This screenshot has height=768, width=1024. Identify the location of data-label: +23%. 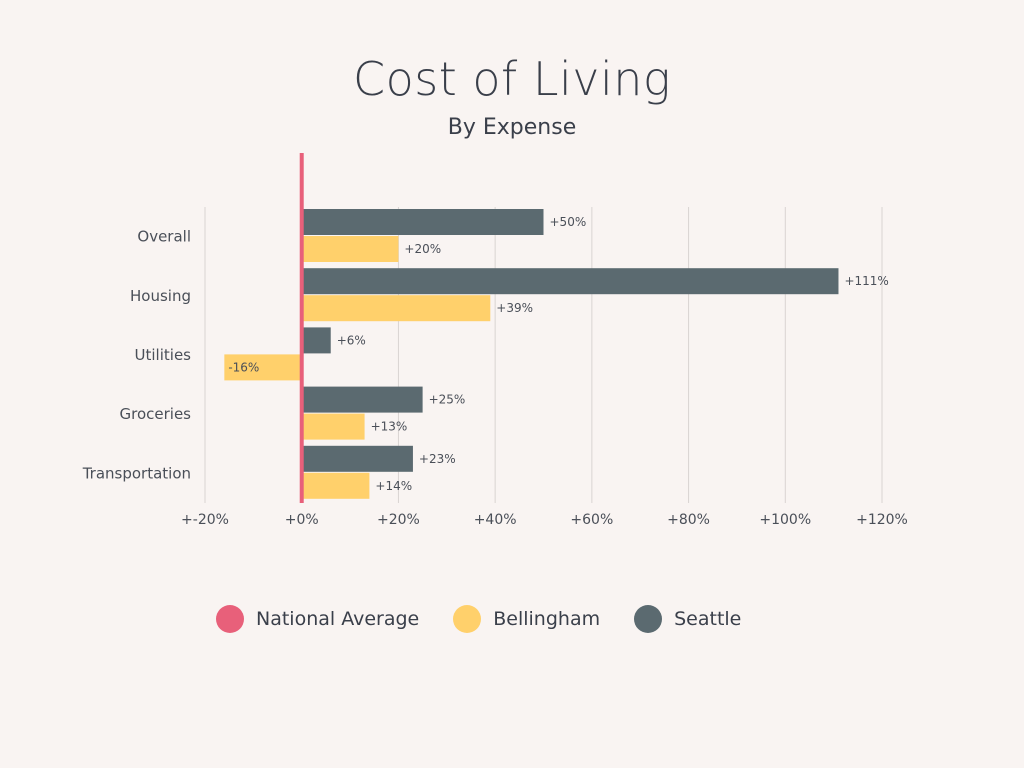
(437, 459).